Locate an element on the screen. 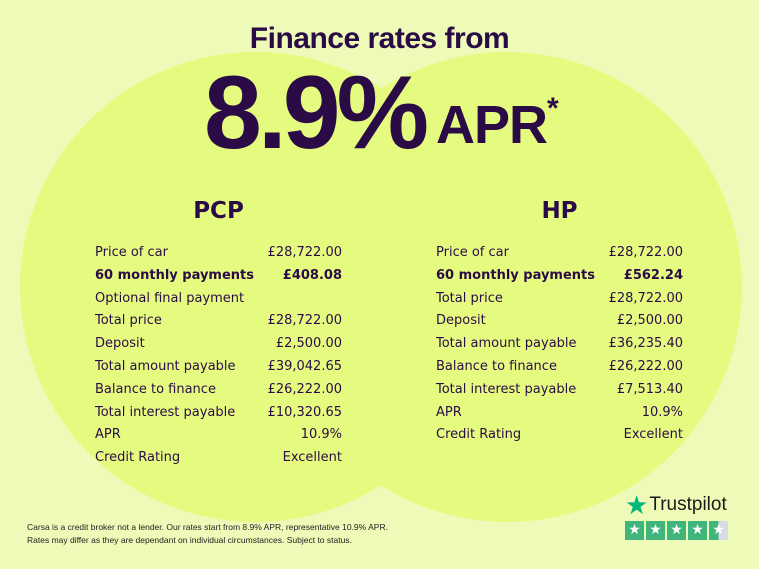 The image size is (759, 569). table-row: Optional final payment is located at coordinates (218, 299).